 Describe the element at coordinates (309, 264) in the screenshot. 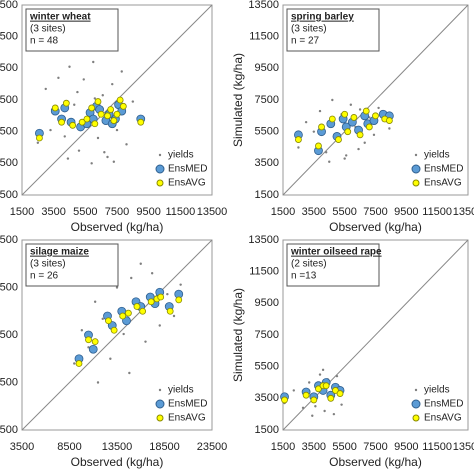

I see `annotation: (2 sites)` at that location.